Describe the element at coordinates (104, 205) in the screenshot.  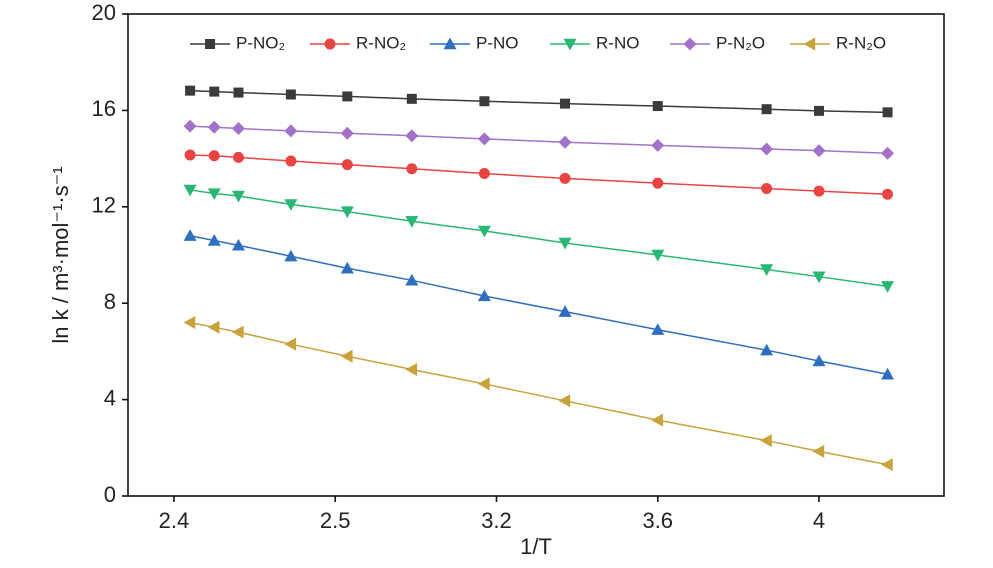
I see `y-tick-label: 12` at that location.